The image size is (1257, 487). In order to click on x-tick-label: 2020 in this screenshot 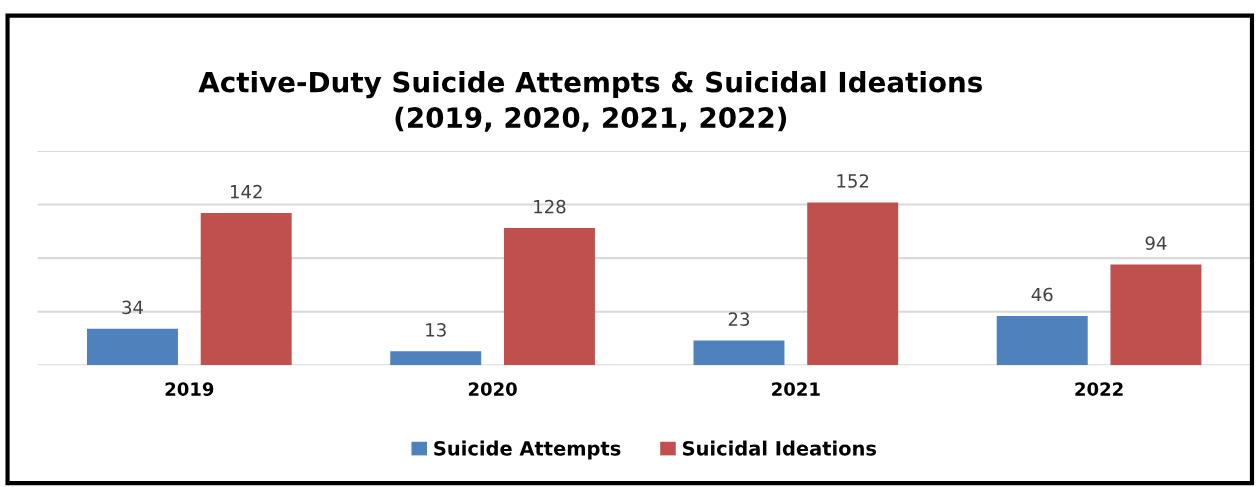, I will do `click(492, 389)`.